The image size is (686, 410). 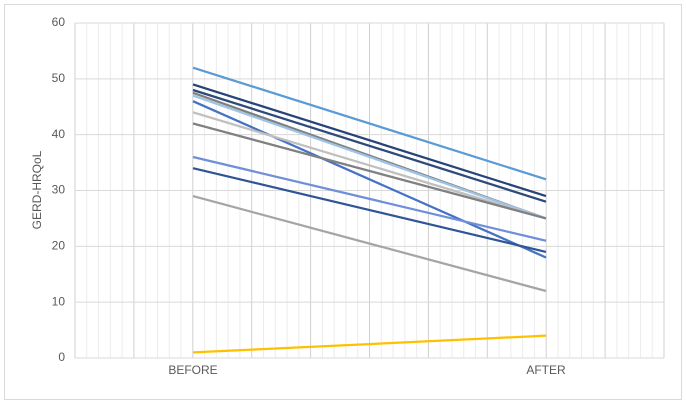 I want to click on y-tick-label: 10, so click(x=59, y=301).